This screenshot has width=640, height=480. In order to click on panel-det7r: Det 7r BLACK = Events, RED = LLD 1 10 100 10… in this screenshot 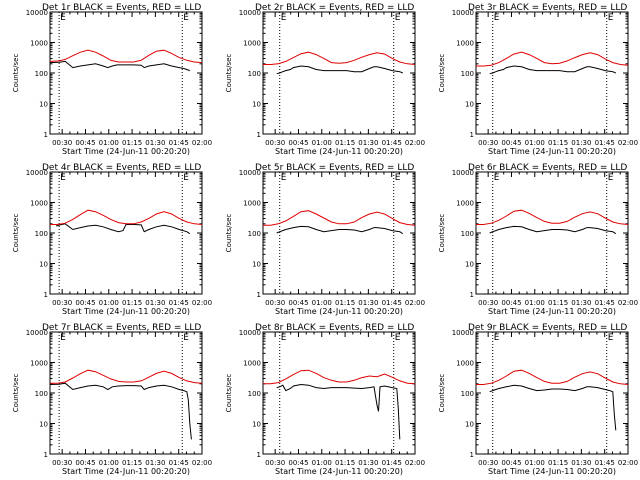, I will do `click(112, 399)`.